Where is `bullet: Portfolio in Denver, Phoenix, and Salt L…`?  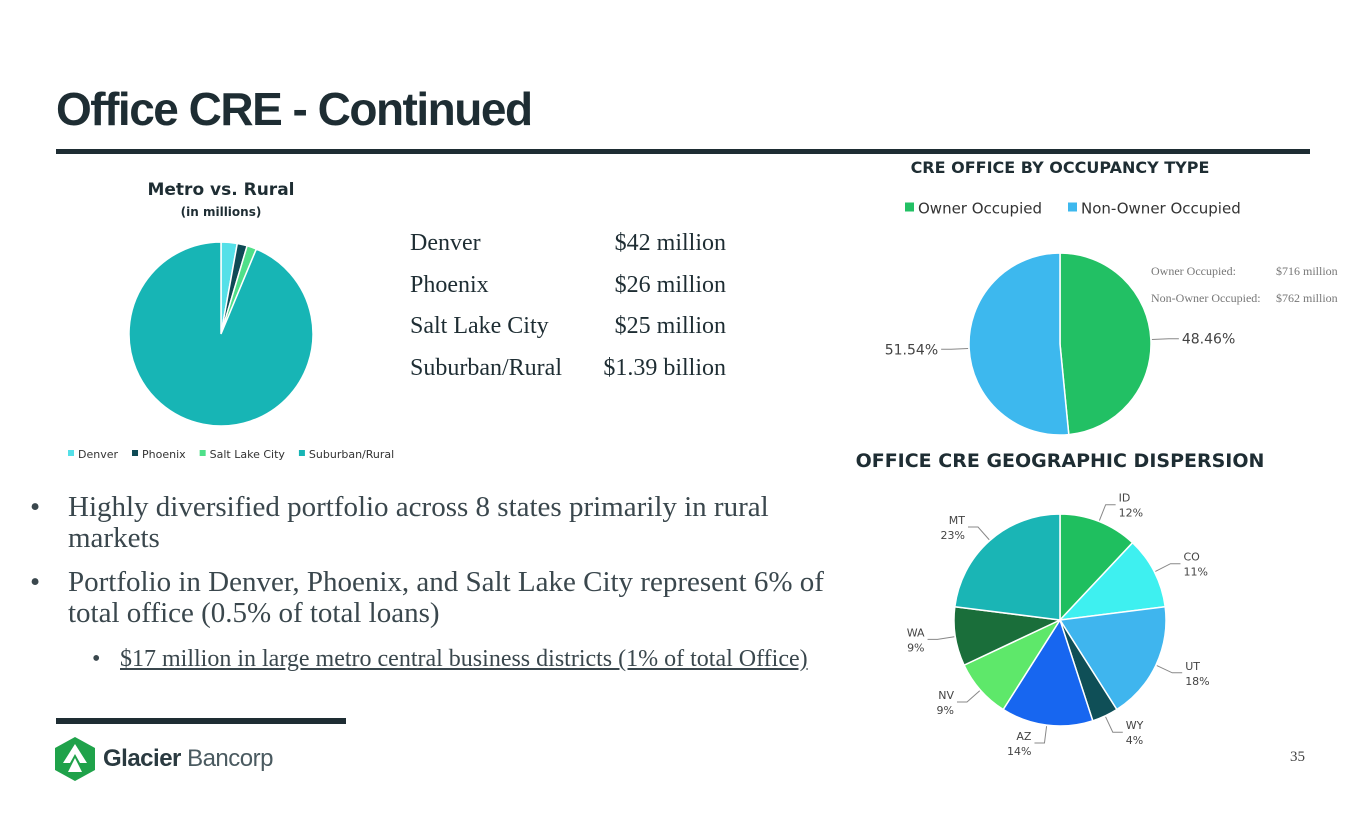
bullet: Portfolio in Denver, Phoenix, and Salt L… is located at coordinates (429, 598).